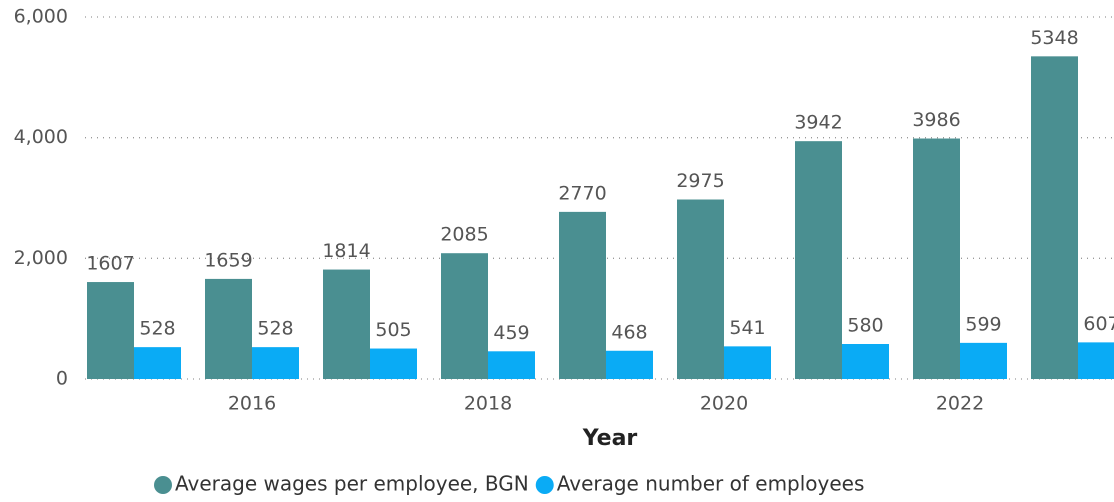 Image resolution: width=1114 pixels, height=502 pixels. Describe the element at coordinates (1098, 324) in the screenshot. I see `value-label: 607` at that location.